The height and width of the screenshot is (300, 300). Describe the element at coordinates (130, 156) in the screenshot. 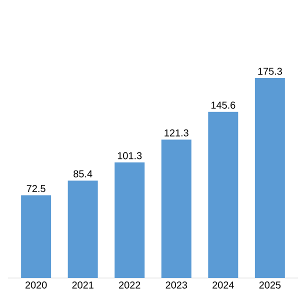

I see `data-label: 101.3` at that location.